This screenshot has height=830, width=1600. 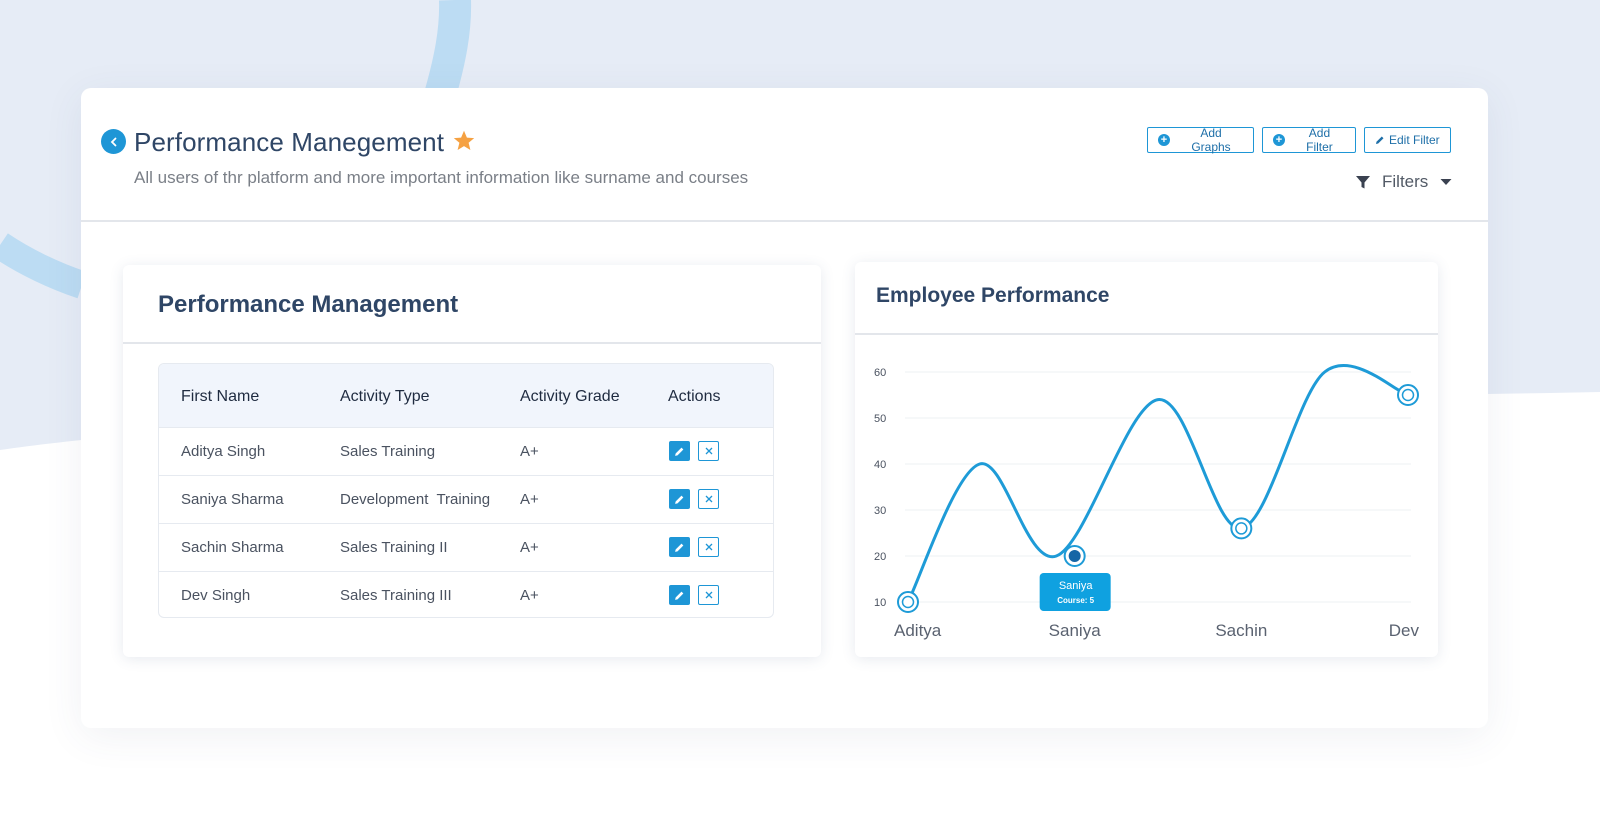 I want to click on tooltip-detail: Course: 5, so click(x=1075, y=600).